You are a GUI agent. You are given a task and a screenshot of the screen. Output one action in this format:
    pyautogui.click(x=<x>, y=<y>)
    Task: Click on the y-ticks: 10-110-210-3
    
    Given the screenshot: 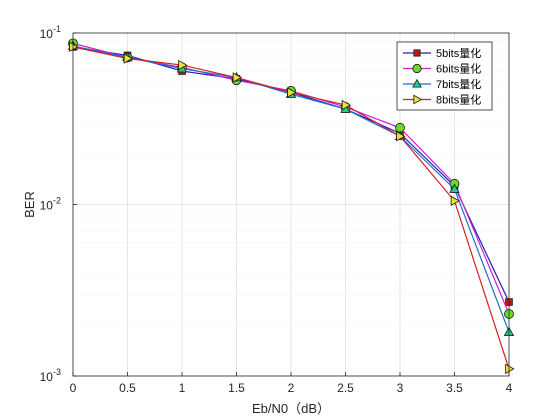 What is the action you would take?
    pyautogui.click(x=58, y=204)
    